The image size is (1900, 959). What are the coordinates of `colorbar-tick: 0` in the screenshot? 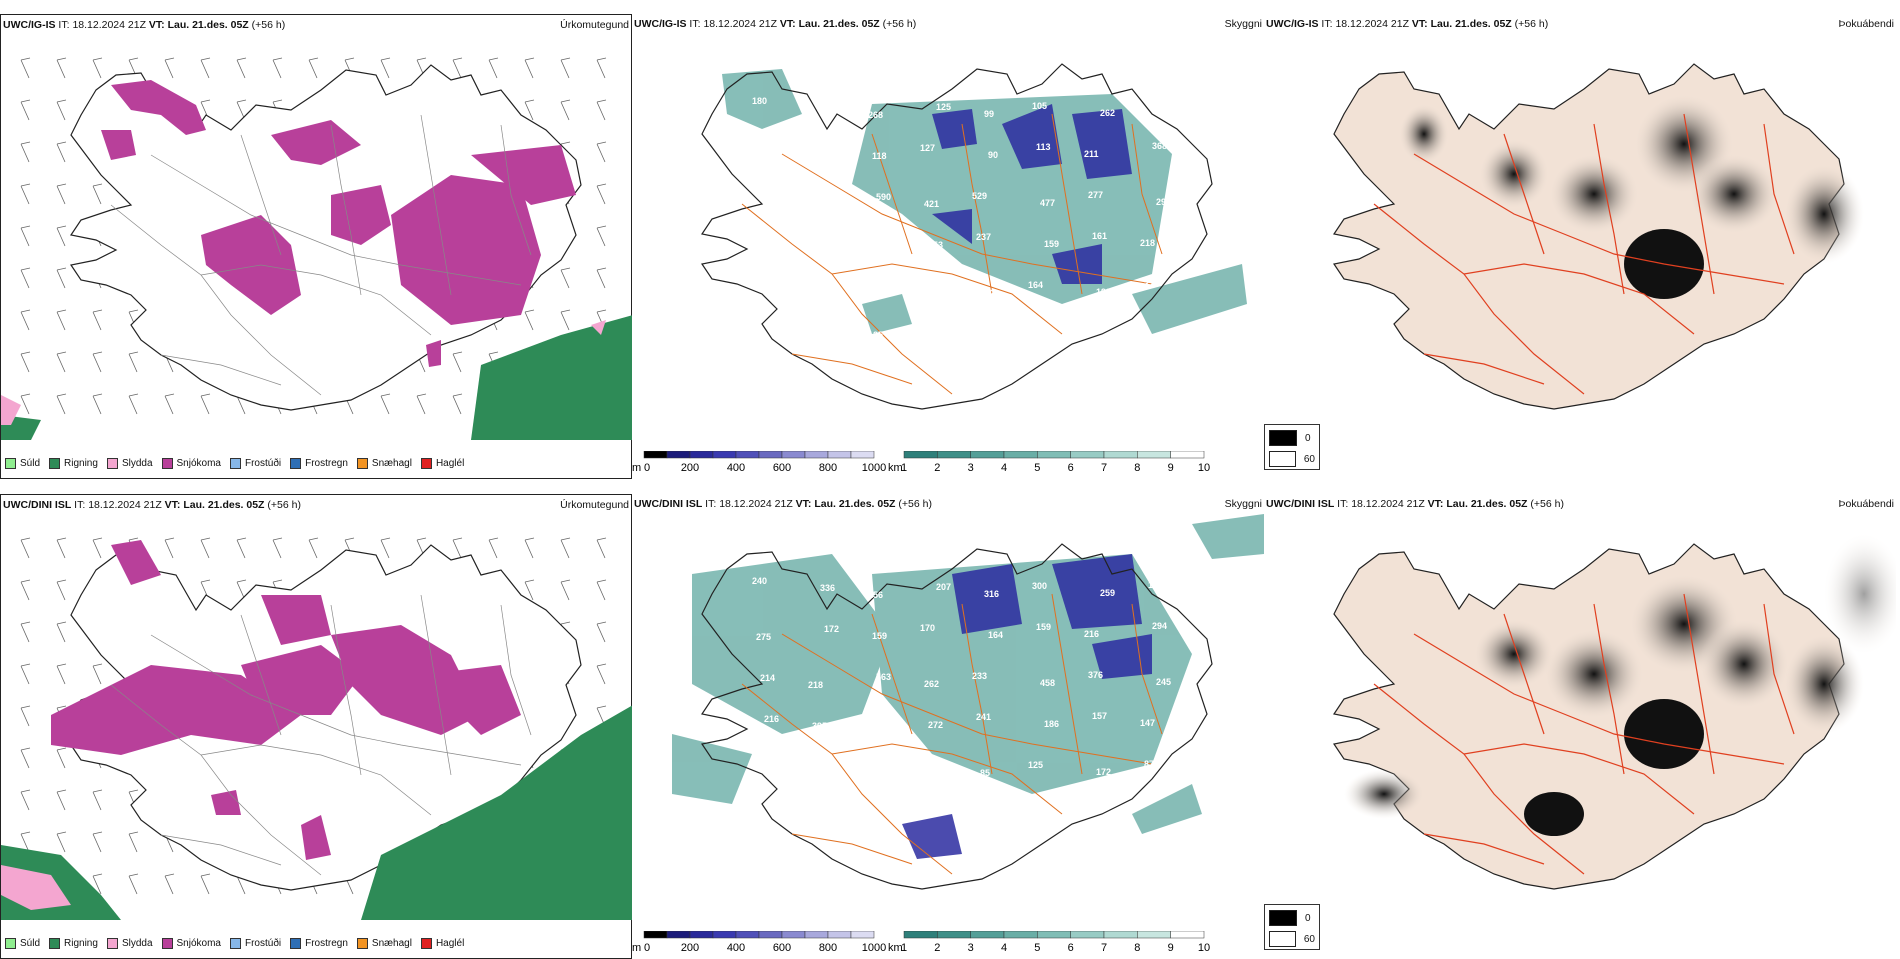 It's located at (647, 948).